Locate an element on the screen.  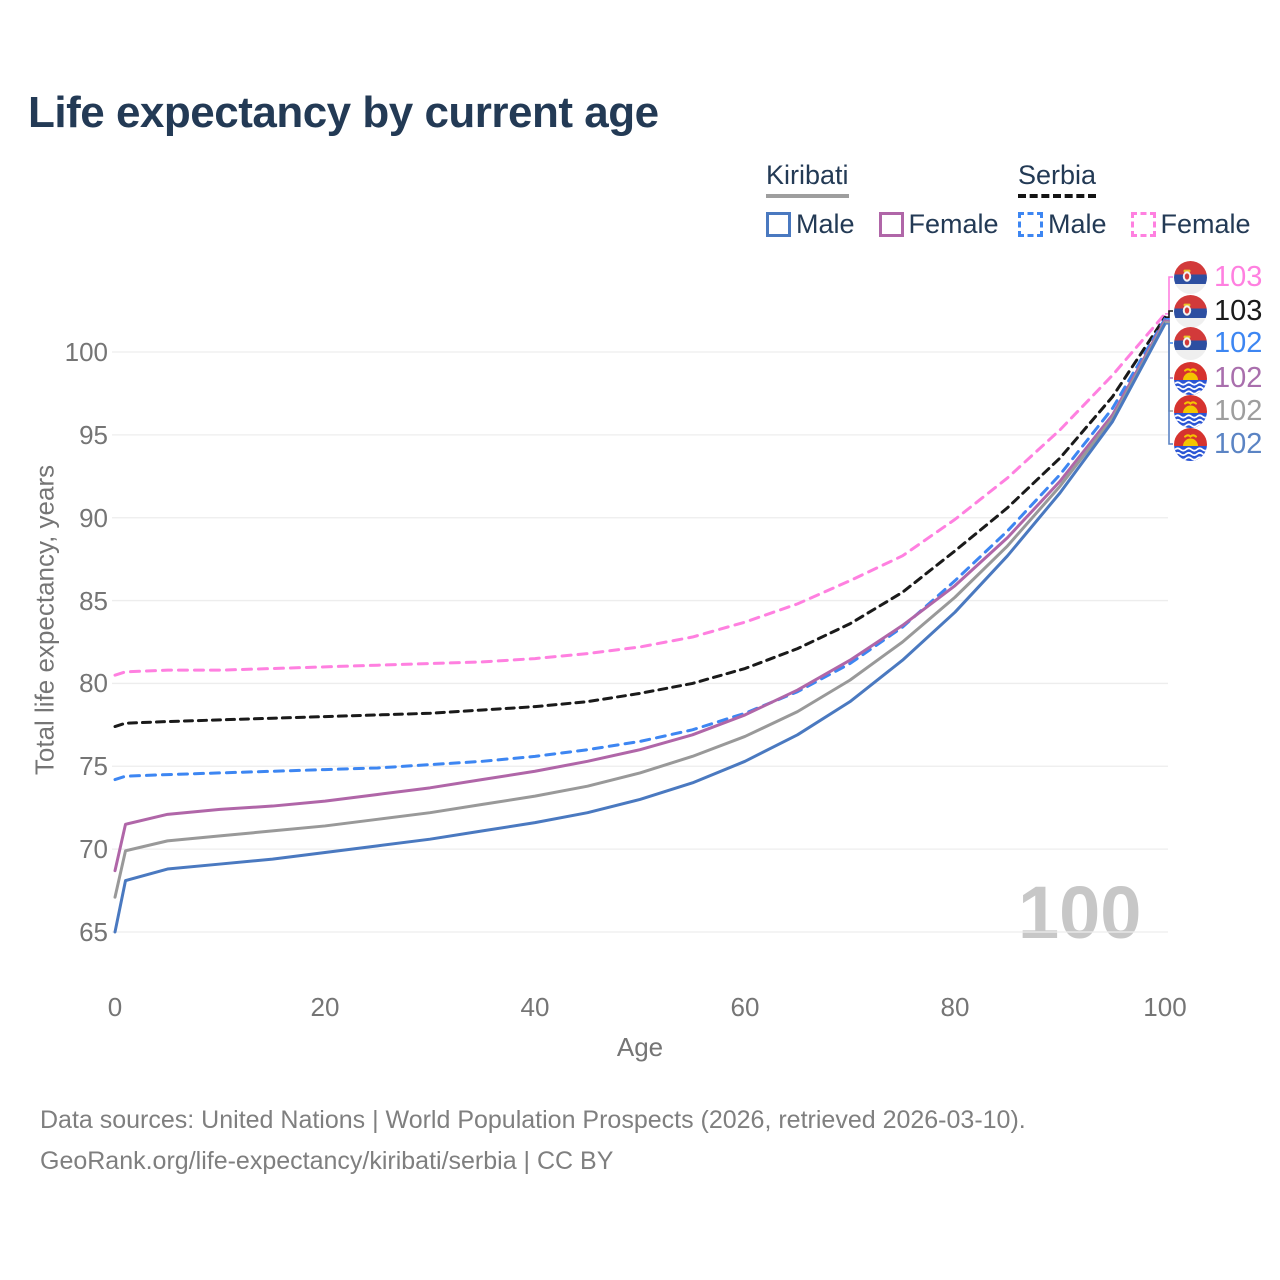
legend-item-serbia-male: Male is located at coordinates (1062, 224).